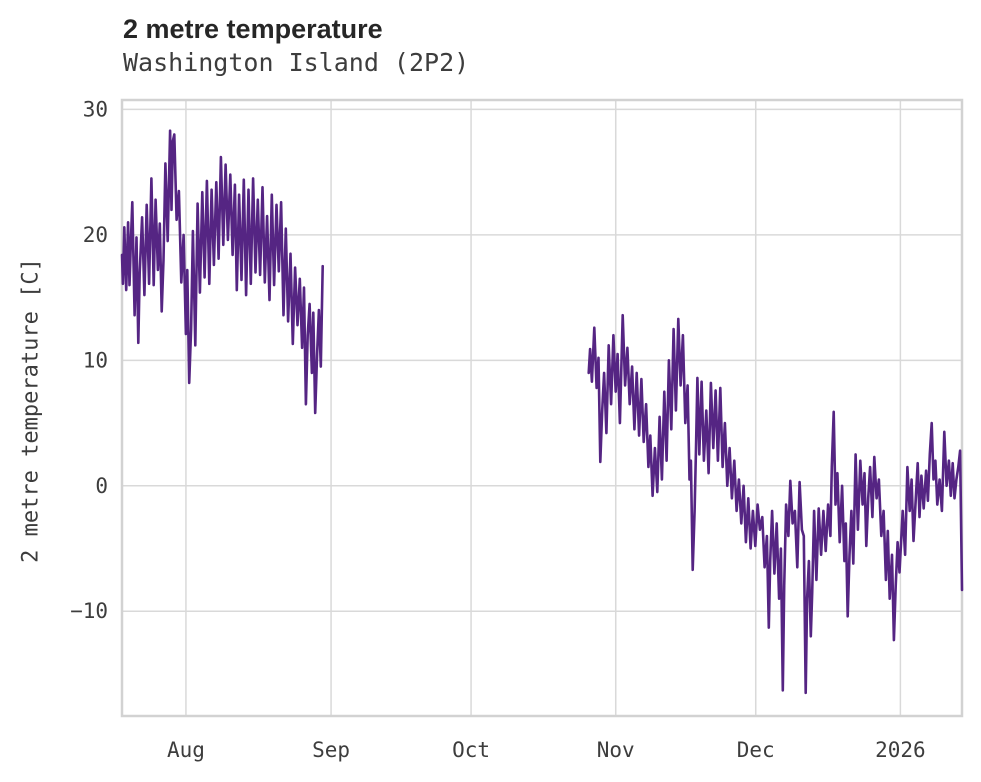 The height and width of the screenshot is (782, 981). Describe the element at coordinates (756, 750) in the screenshot. I see `x-tick-label: Dec` at that location.